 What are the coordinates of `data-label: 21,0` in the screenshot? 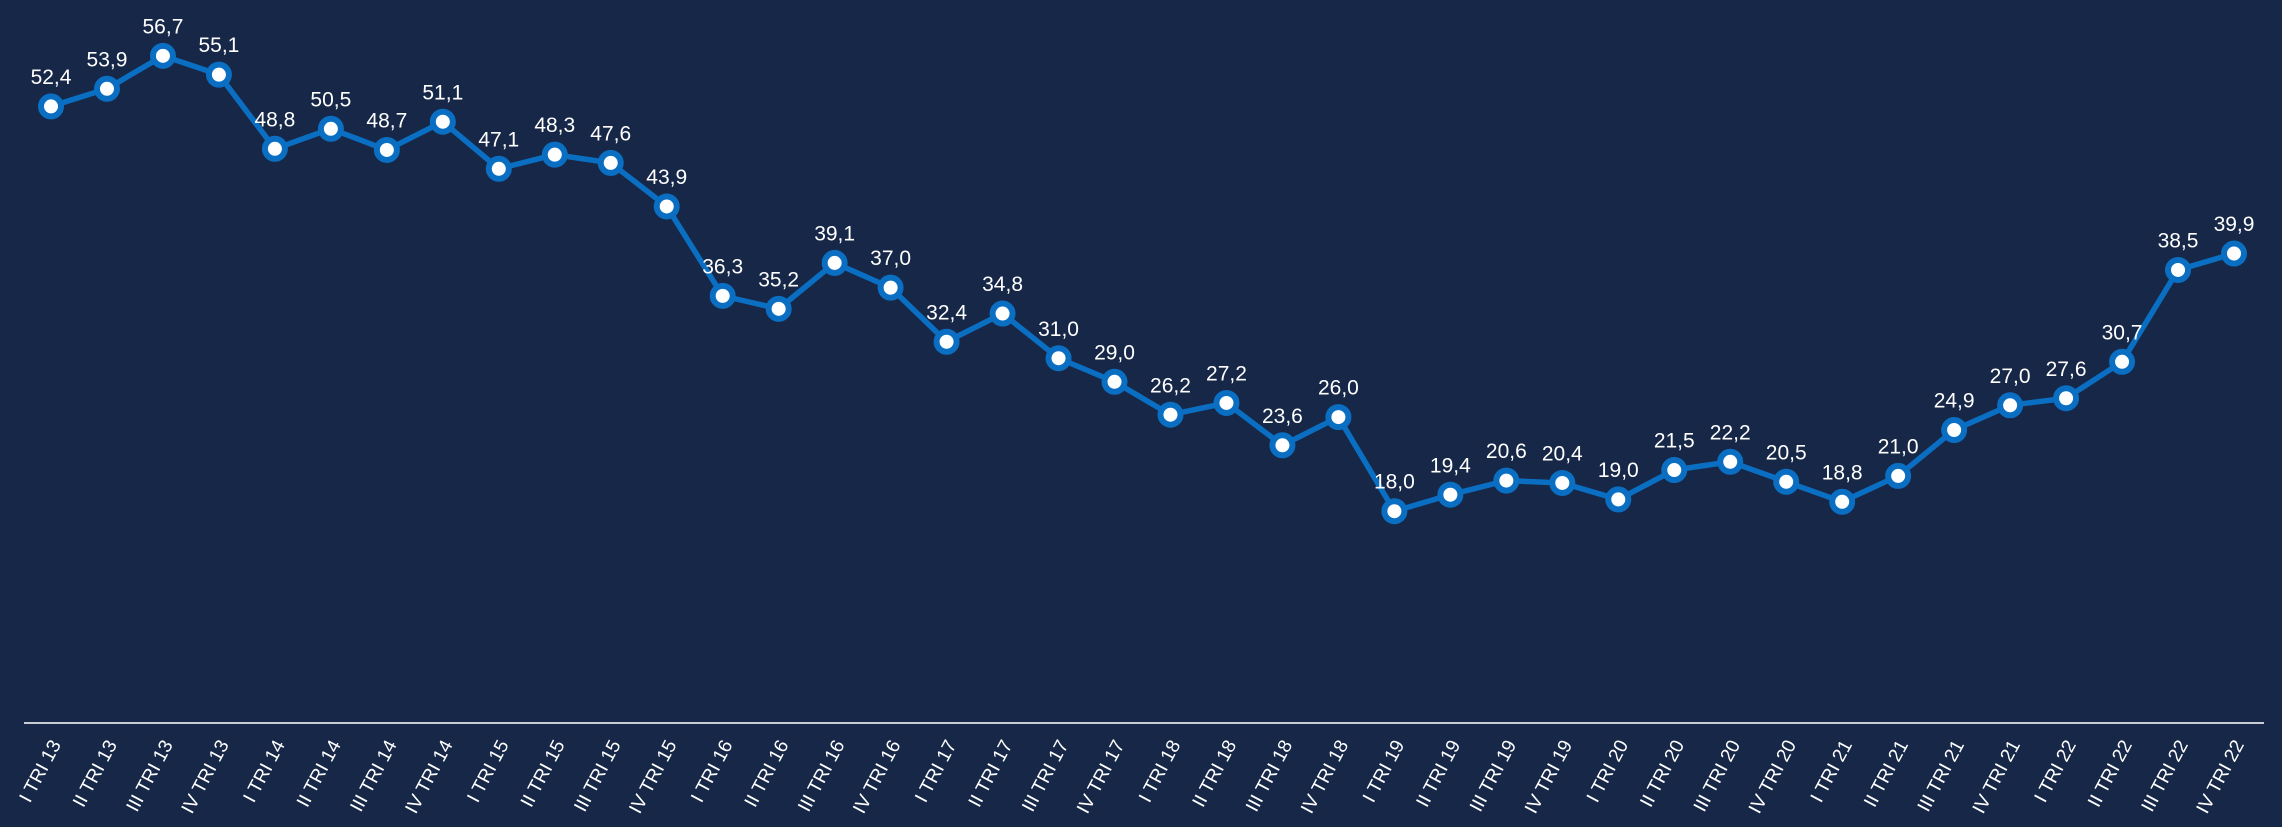 It's located at (1898, 446).